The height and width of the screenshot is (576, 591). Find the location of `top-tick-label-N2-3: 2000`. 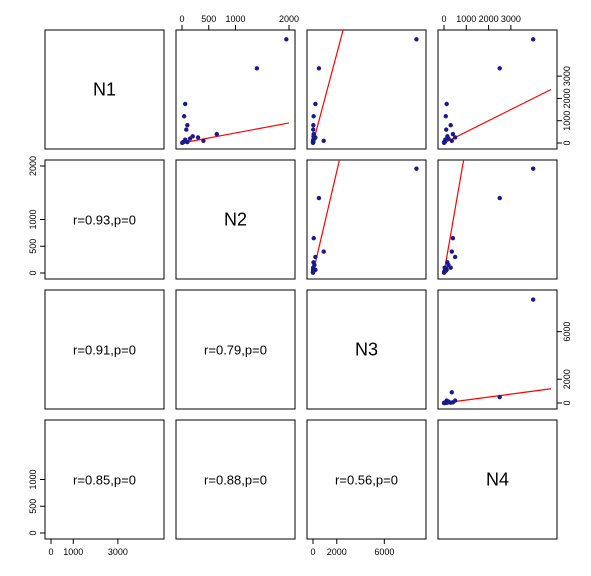

top-tick-label-N2-3: 2000 is located at coordinates (289, 19).